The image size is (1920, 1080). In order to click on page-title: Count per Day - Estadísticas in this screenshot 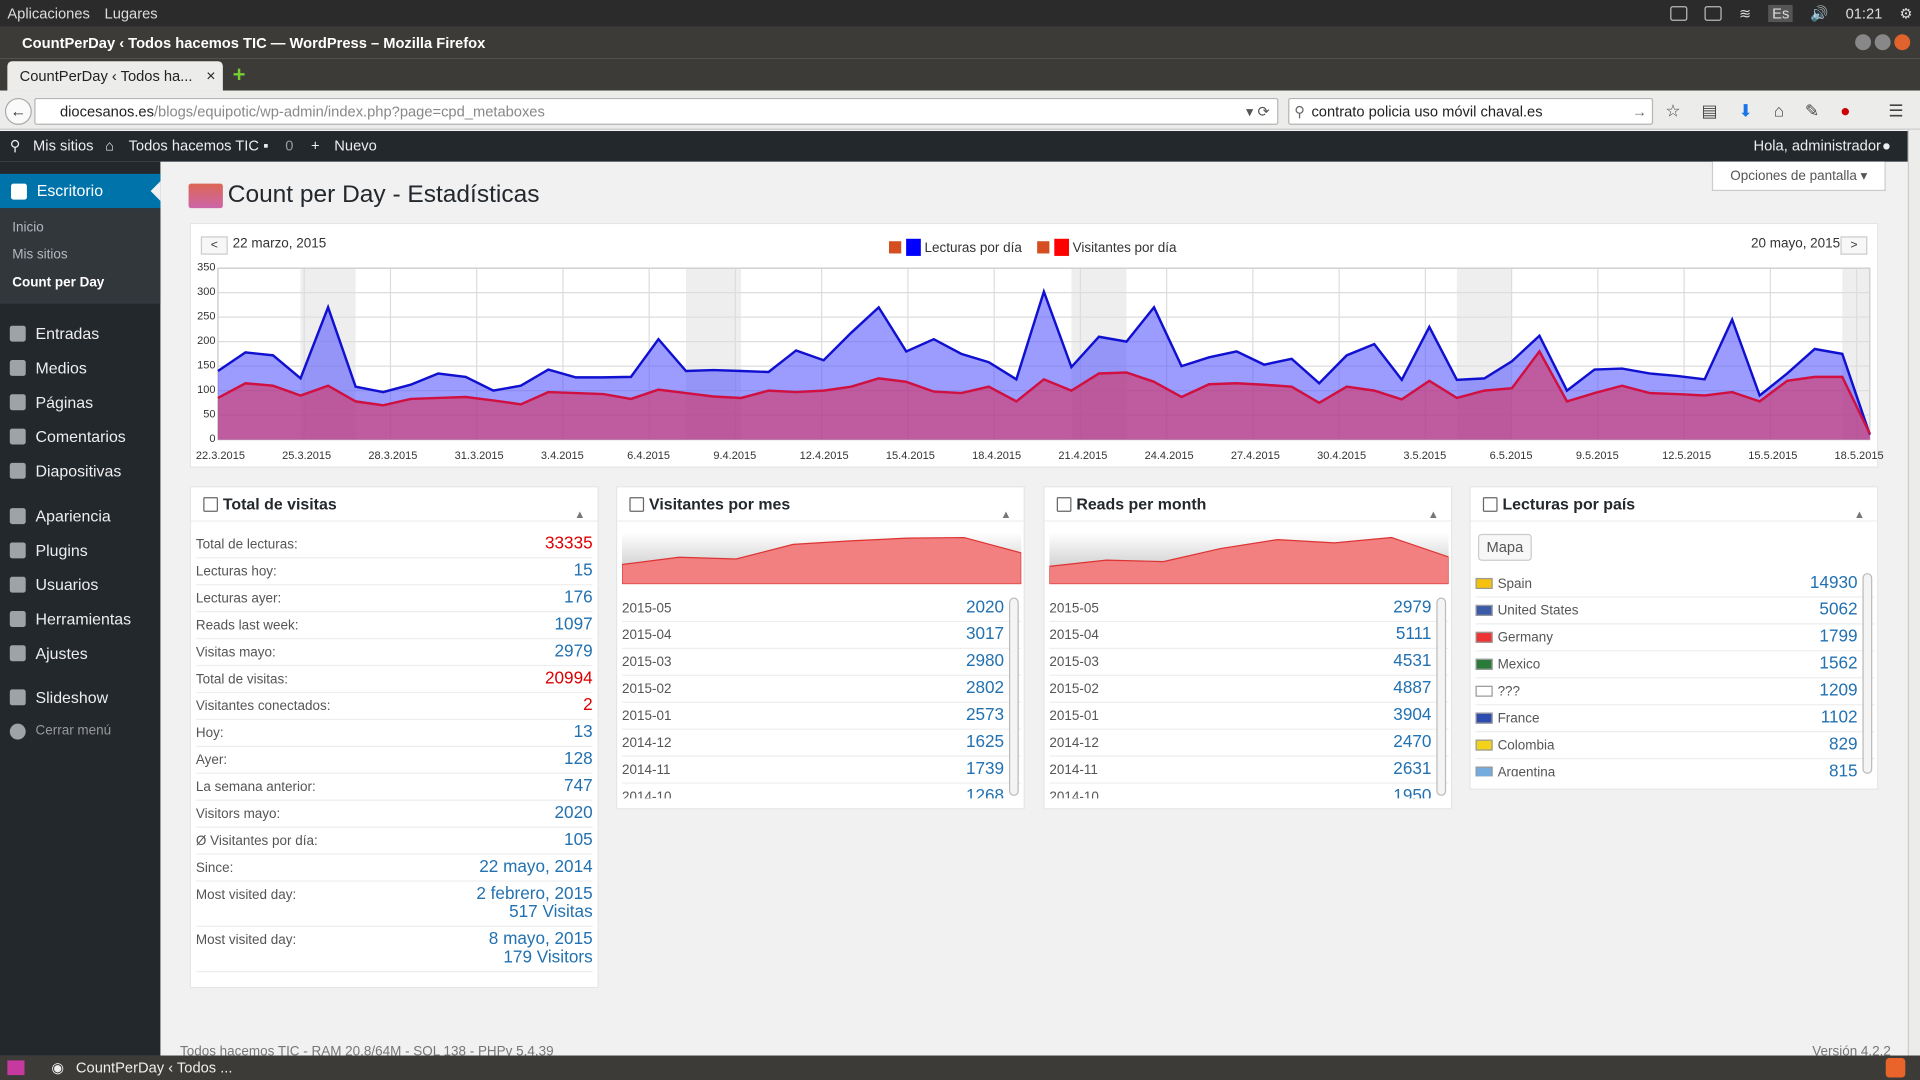, I will do `click(383, 195)`.